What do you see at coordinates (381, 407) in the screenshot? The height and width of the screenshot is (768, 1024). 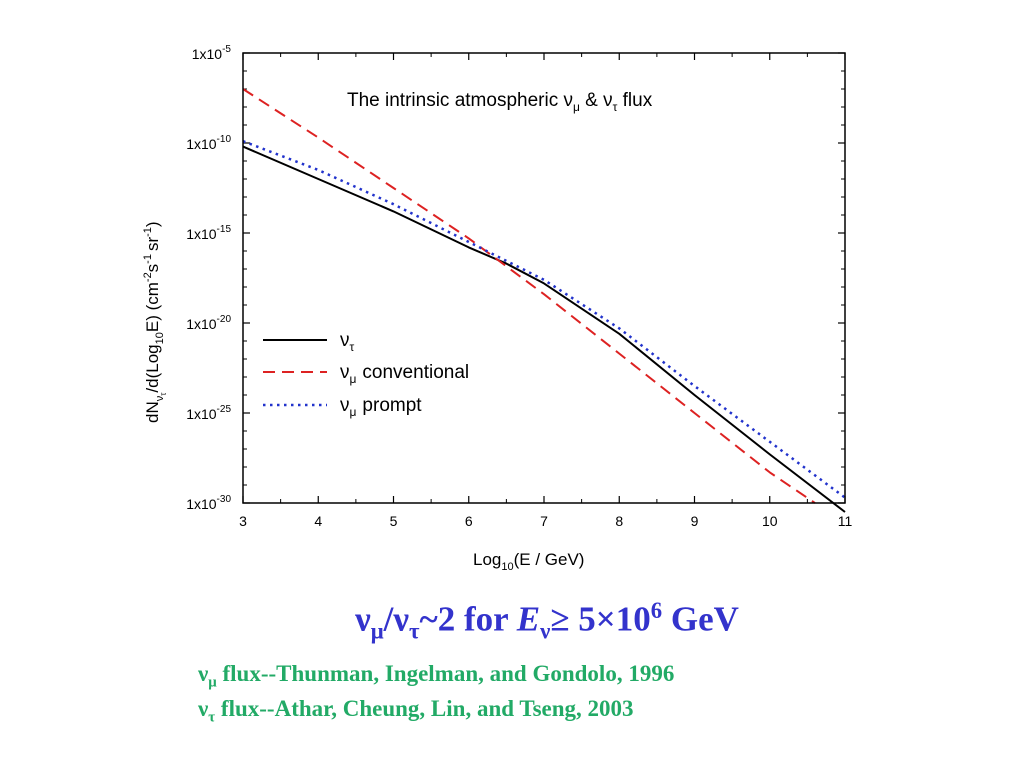 I see `legend-label-nu-mu-prompt: νμ prompt` at bounding box center [381, 407].